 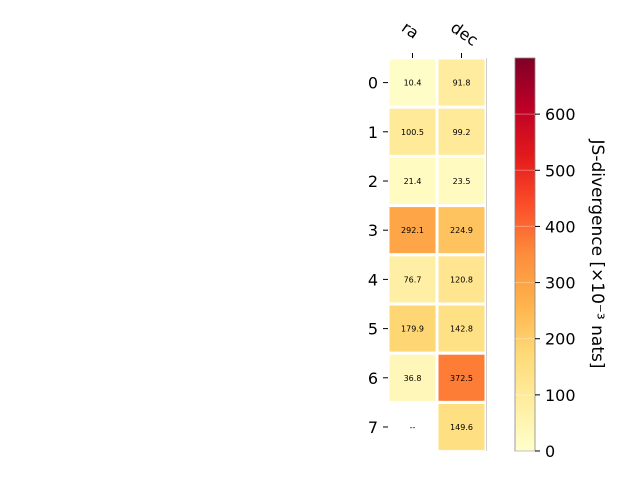 I want to click on column-label-dec: dec, so click(x=464, y=34).